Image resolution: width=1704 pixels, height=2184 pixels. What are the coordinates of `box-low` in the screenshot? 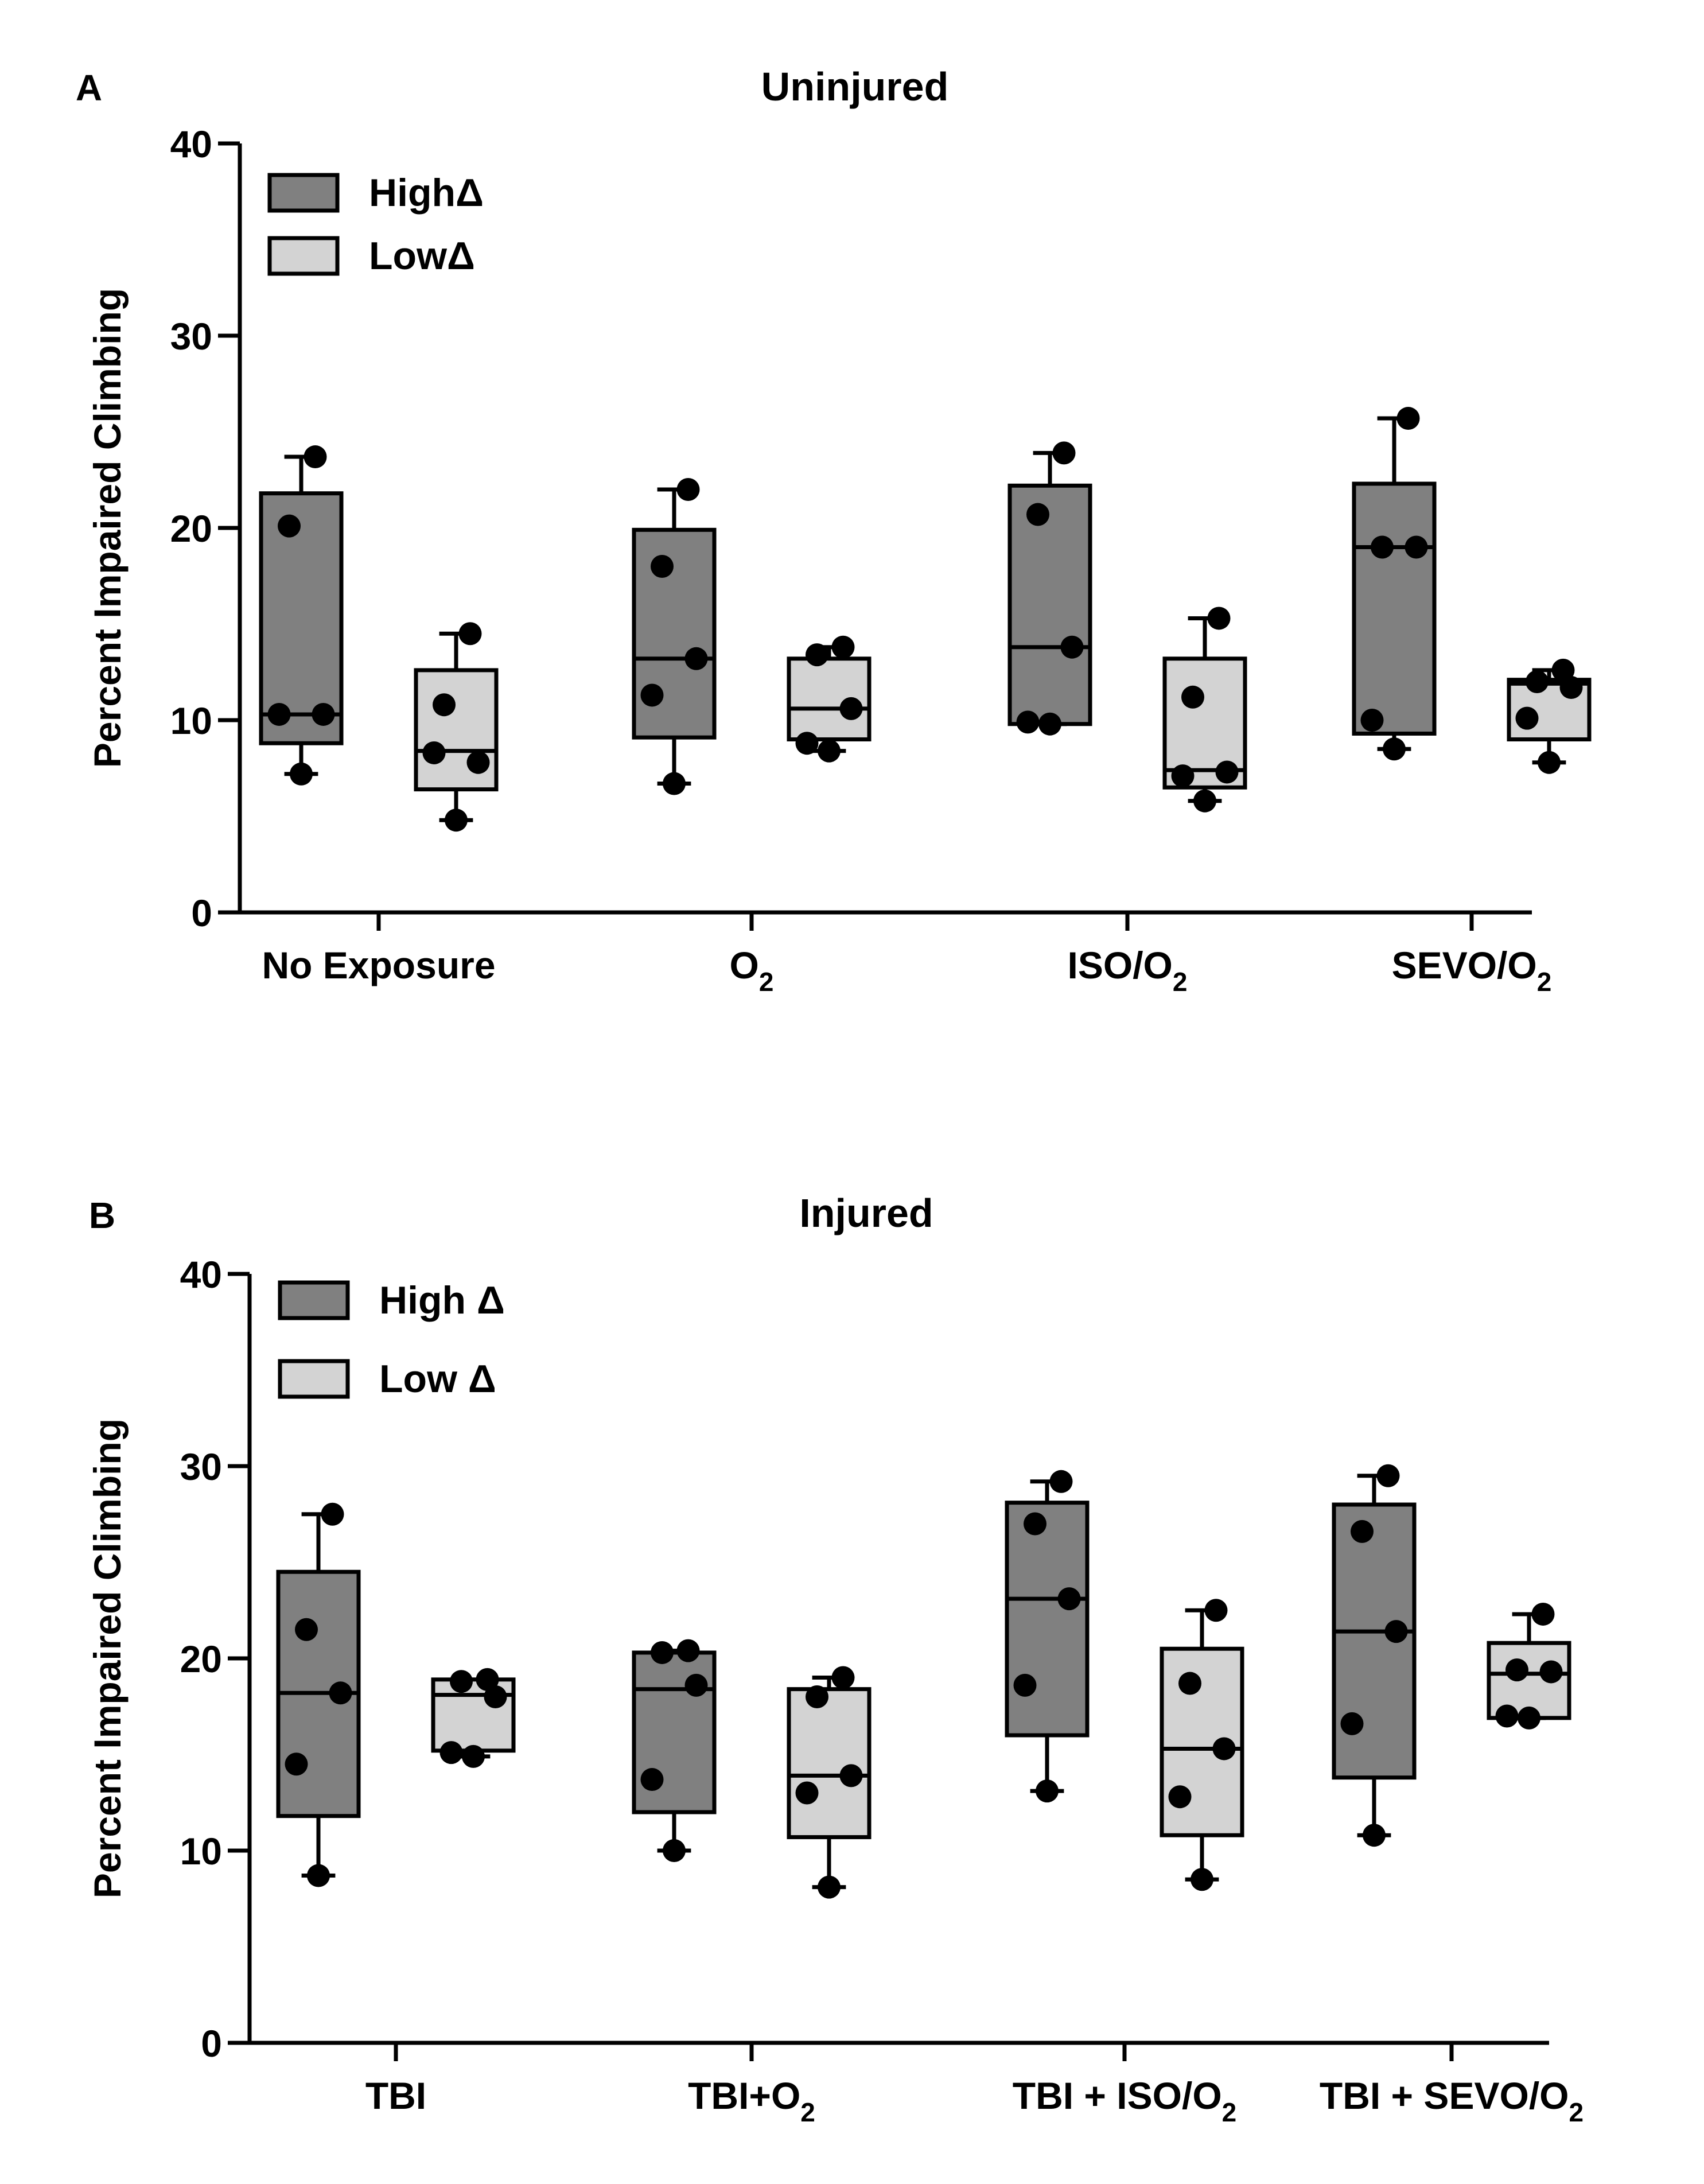 It's located at (829, 1764).